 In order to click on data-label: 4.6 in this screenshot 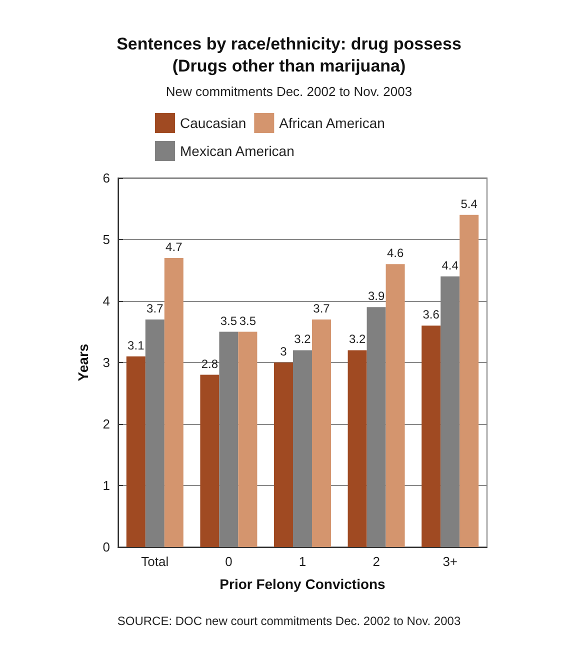, I will do `click(395, 253)`.